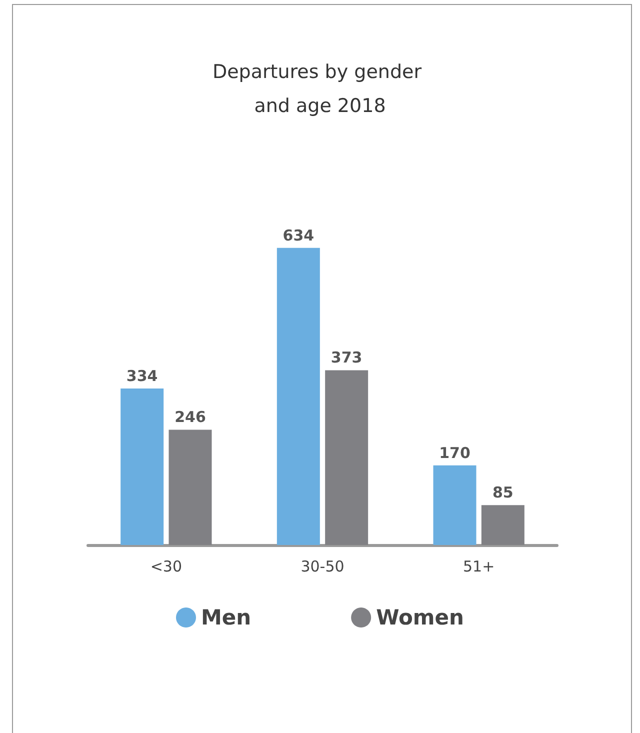 The height and width of the screenshot is (733, 640). I want to click on x-tick-label: 30-50, so click(322, 567).